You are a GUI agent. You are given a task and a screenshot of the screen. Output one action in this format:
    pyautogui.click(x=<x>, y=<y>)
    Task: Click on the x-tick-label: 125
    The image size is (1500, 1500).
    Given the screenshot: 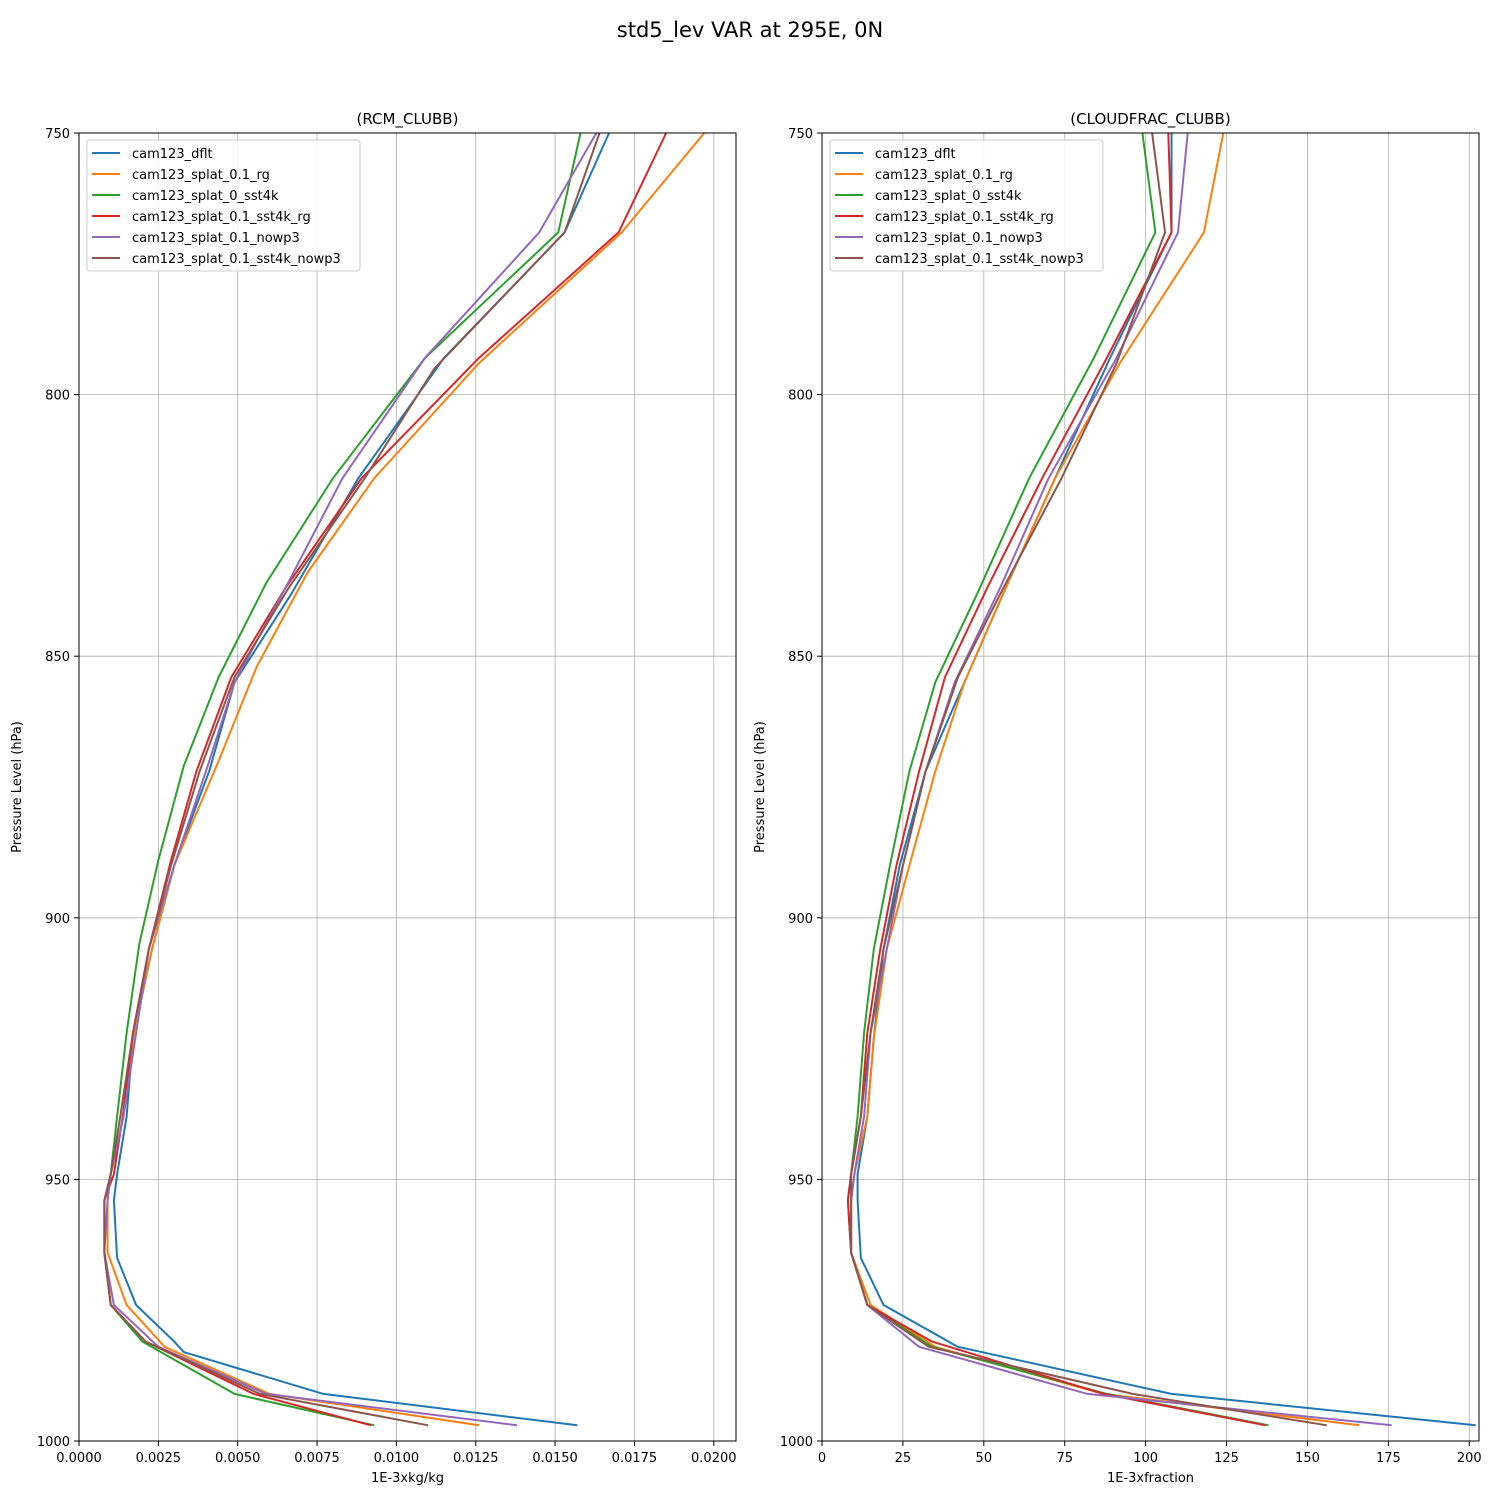 What is the action you would take?
    pyautogui.click(x=1226, y=1458)
    